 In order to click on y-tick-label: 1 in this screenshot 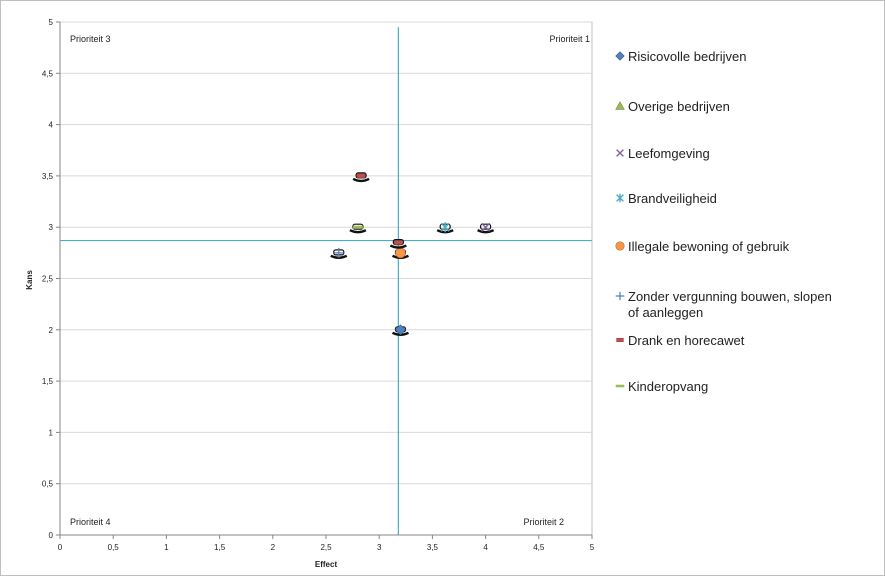, I will do `click(51, 432)`.